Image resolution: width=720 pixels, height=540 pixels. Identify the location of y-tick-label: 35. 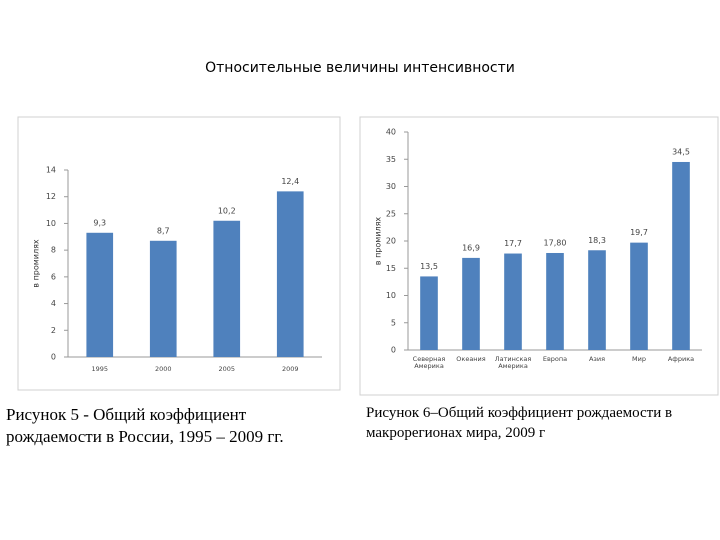
(391, 159).